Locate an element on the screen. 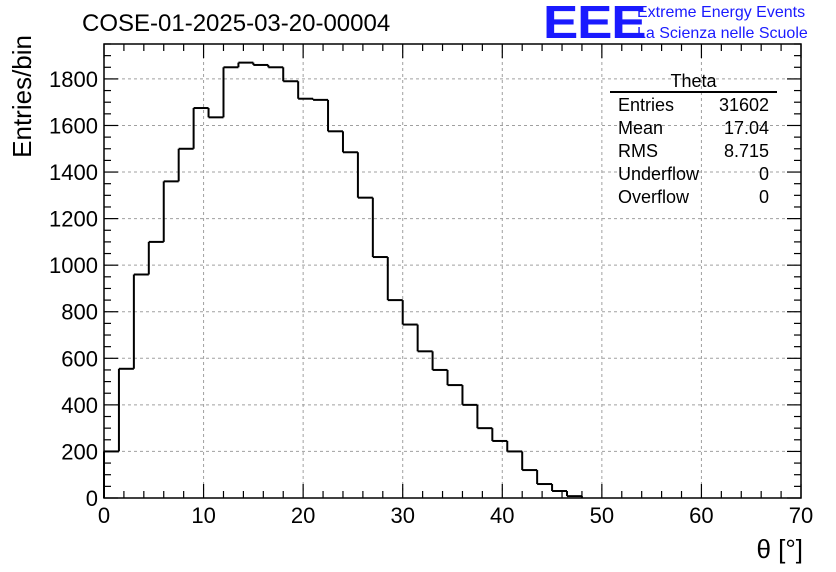  y-tick-label: 1800 is located at coordinates (73, 79).